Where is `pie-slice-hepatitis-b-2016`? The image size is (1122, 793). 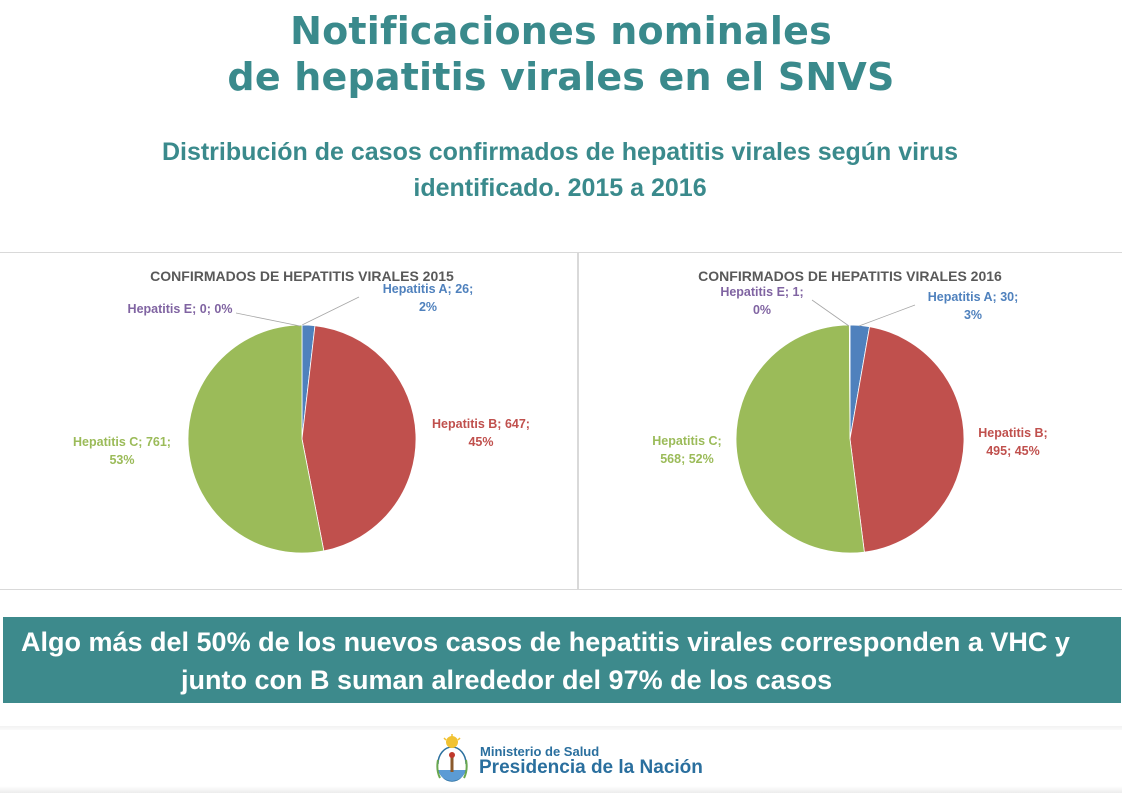
pie-slice-hepatitis-b-2016 is located at coordinates (907, 439).